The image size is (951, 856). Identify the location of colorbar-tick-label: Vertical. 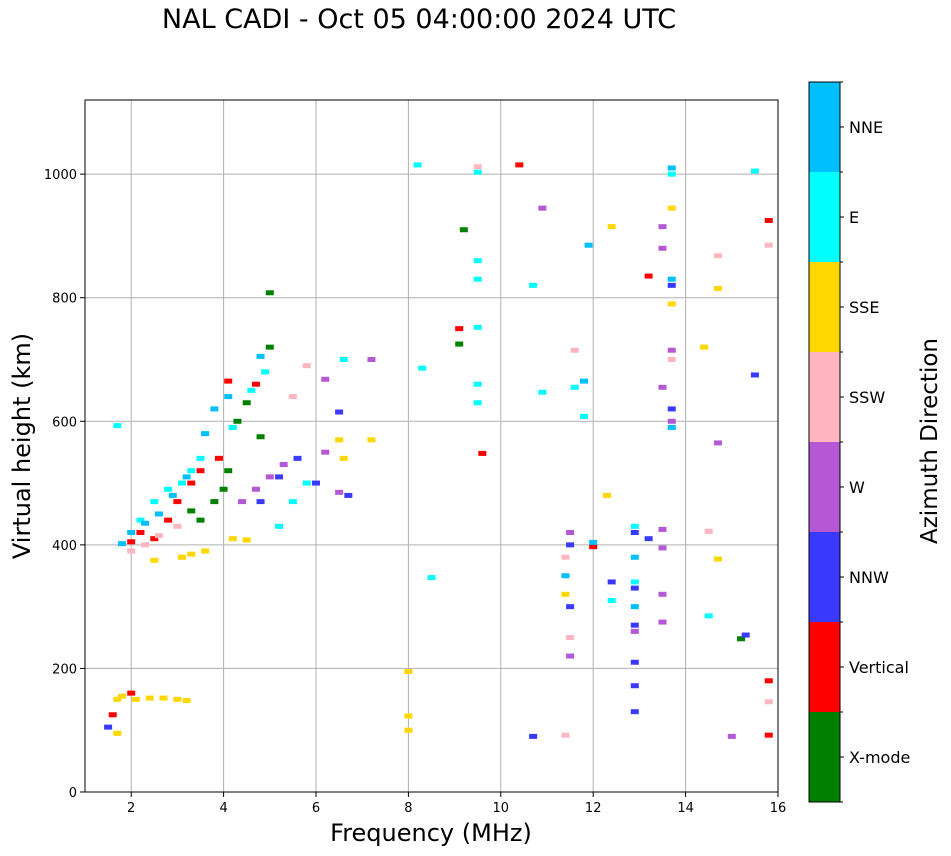
(879, 667).